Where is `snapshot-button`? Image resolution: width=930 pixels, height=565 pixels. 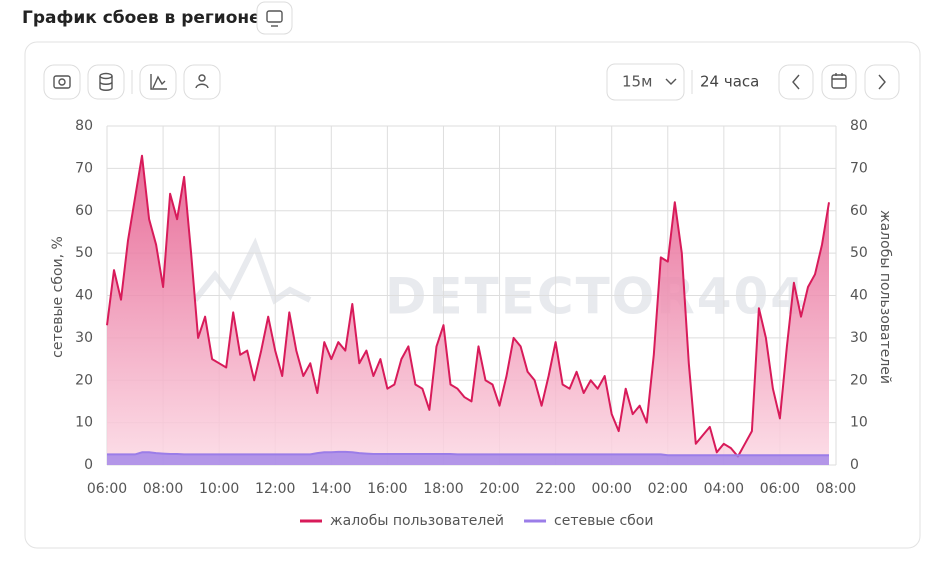 snapshot-button is located at coordinates (62, 82).